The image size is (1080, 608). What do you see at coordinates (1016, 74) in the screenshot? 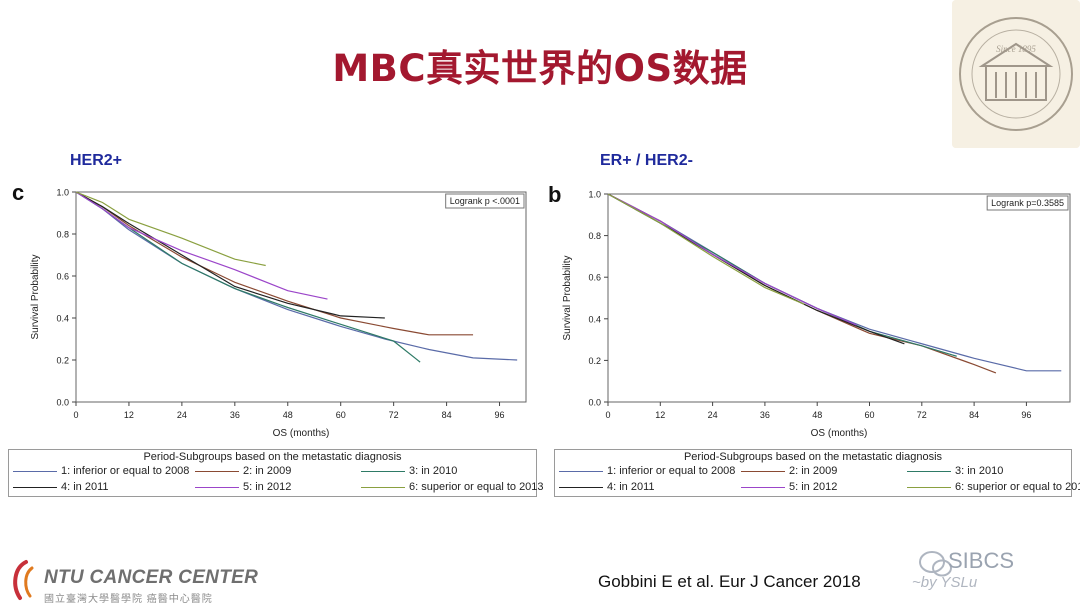
I see `hospital-seal-logo: Since 1895` at bounding box center [1016, 74].